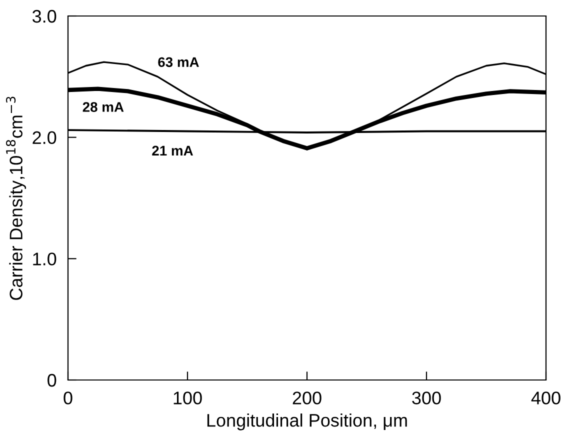 This screenshot has width=561, height=438. I want to click on y-tick-label: 0, so click(52, 380).